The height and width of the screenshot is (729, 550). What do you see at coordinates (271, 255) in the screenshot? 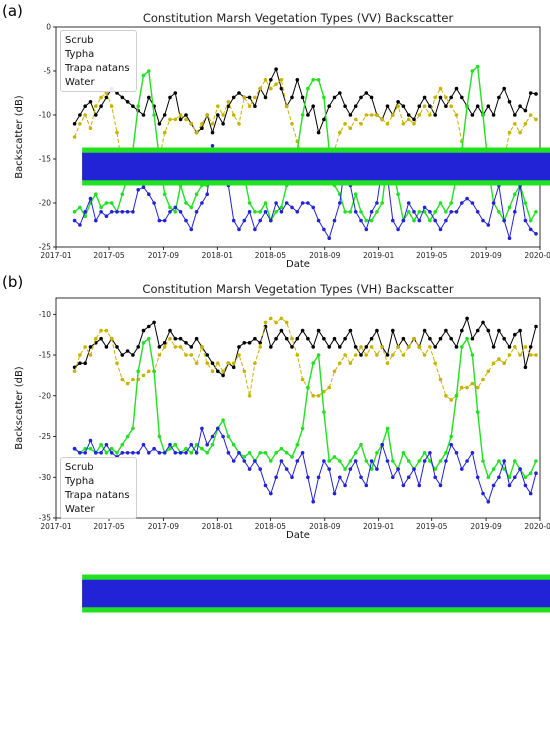
I see `x-tick-label: 2018-05` at bounding box center [271, 255].